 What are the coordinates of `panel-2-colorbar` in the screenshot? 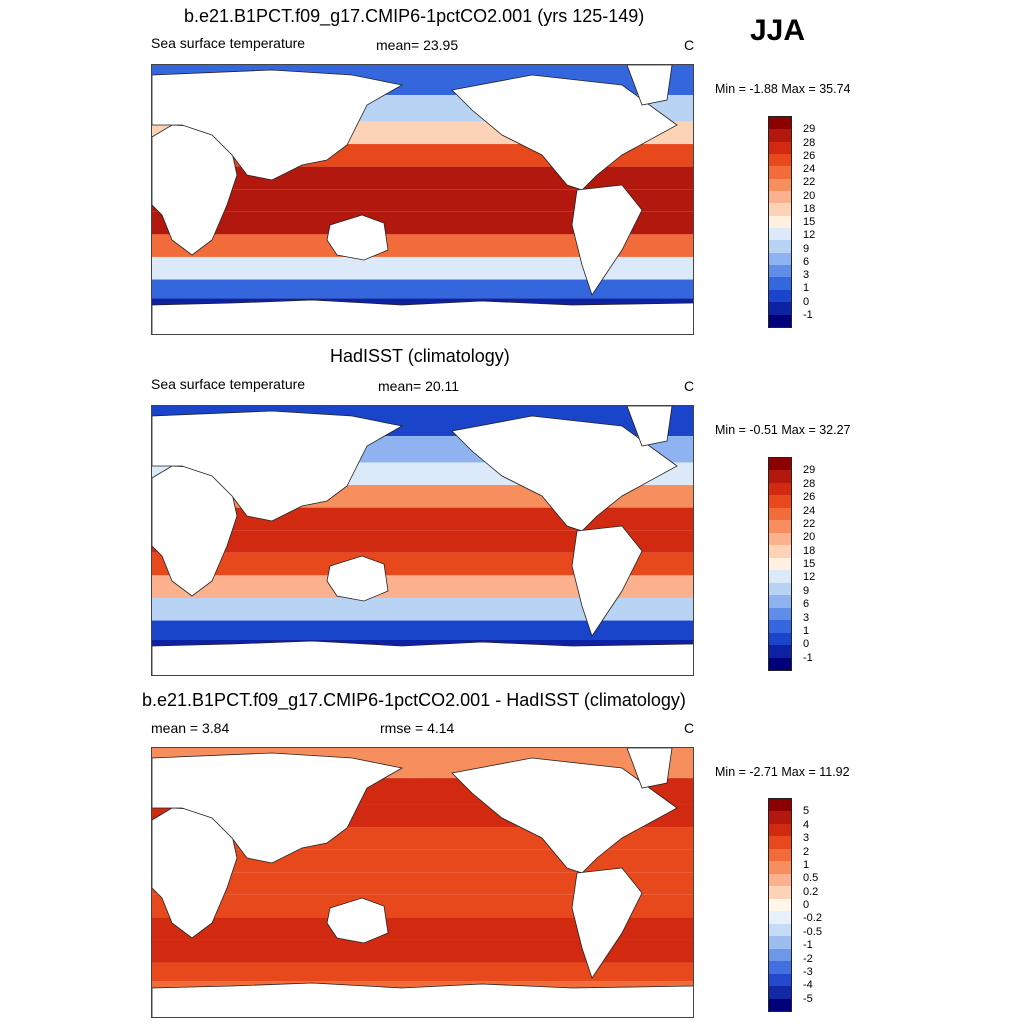 It's located at (780, 564).